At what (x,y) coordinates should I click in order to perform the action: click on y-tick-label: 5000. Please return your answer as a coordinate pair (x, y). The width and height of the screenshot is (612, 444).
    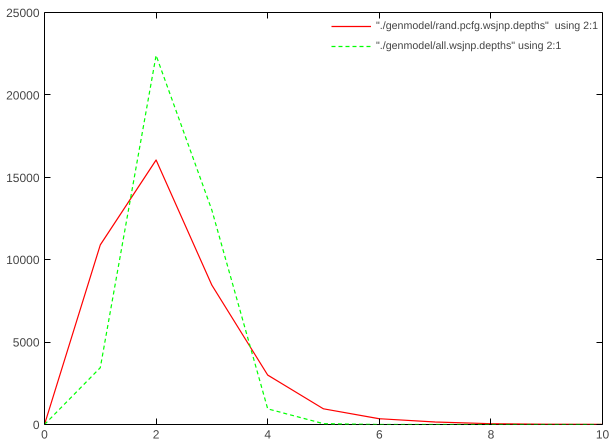
    Looking at the image, I should click on (26, 343).